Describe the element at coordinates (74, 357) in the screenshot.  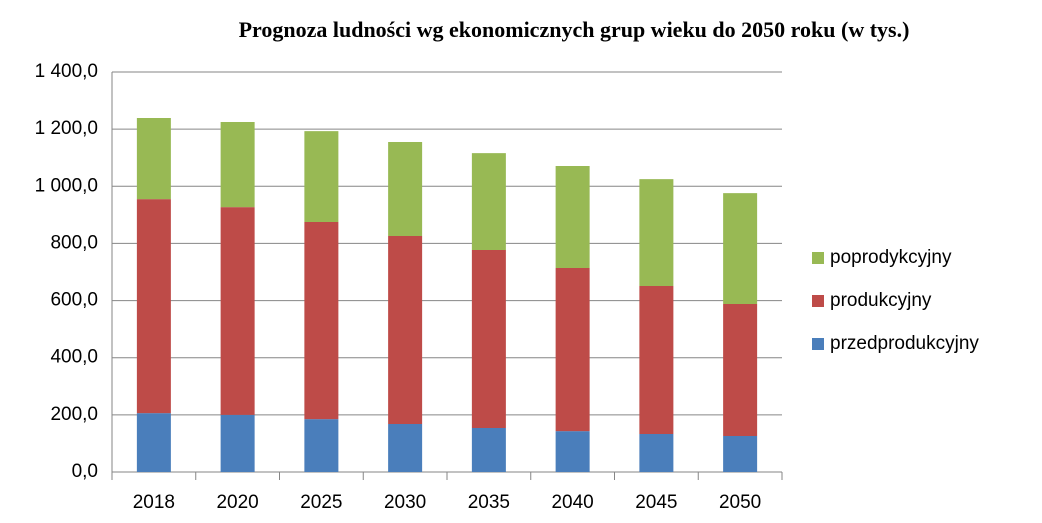
I see `y-tick-label: 400,0` at that location.